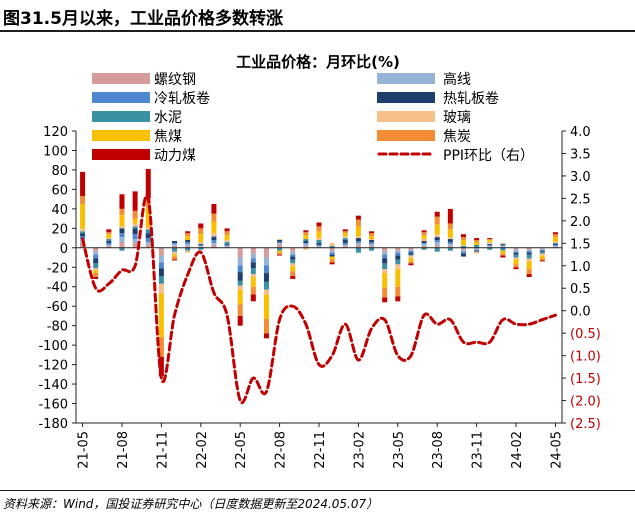  I want to click on left-axis-tick-label: 40, so click(59, 210).